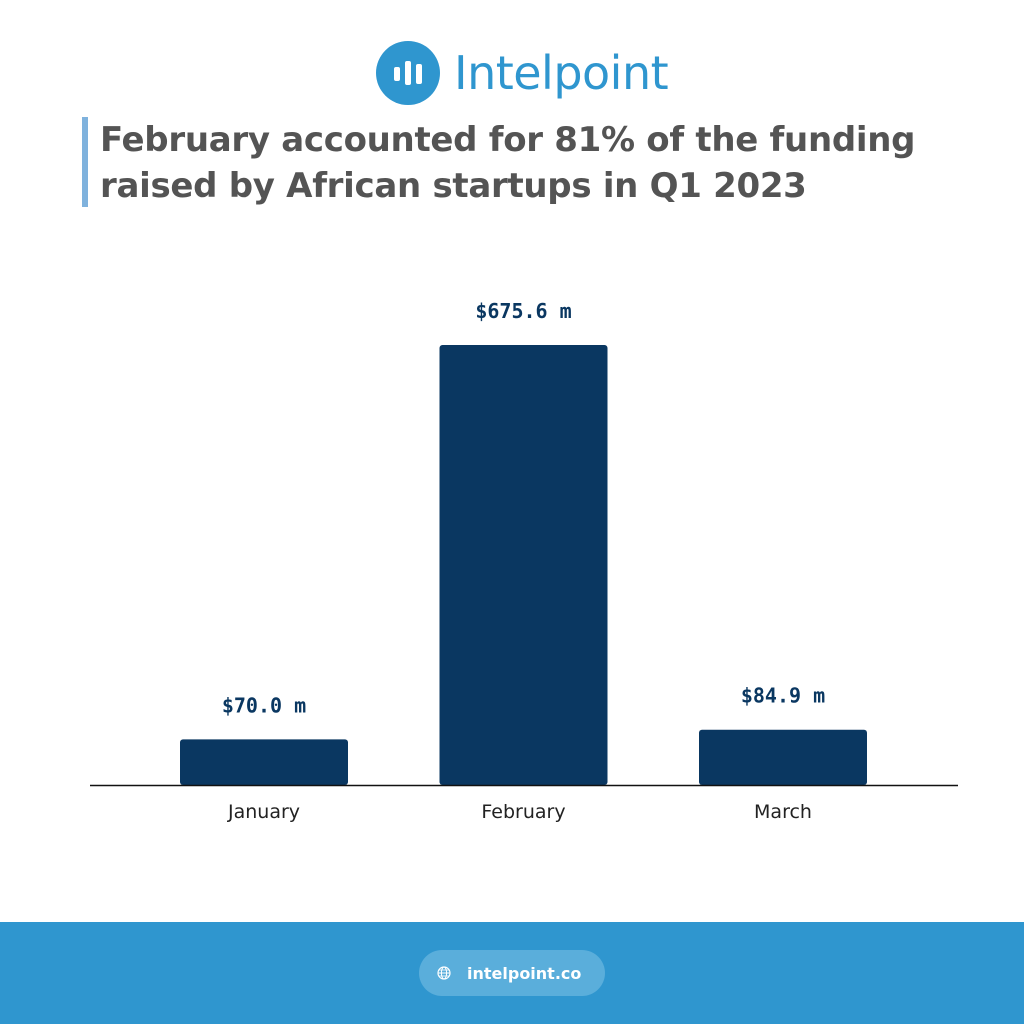 The width and height of the screenshot is (1024, 1024). Describe the element at coordinates (561, 73) in the screenshot. I see `brand-name: Intelpoint` at that location.